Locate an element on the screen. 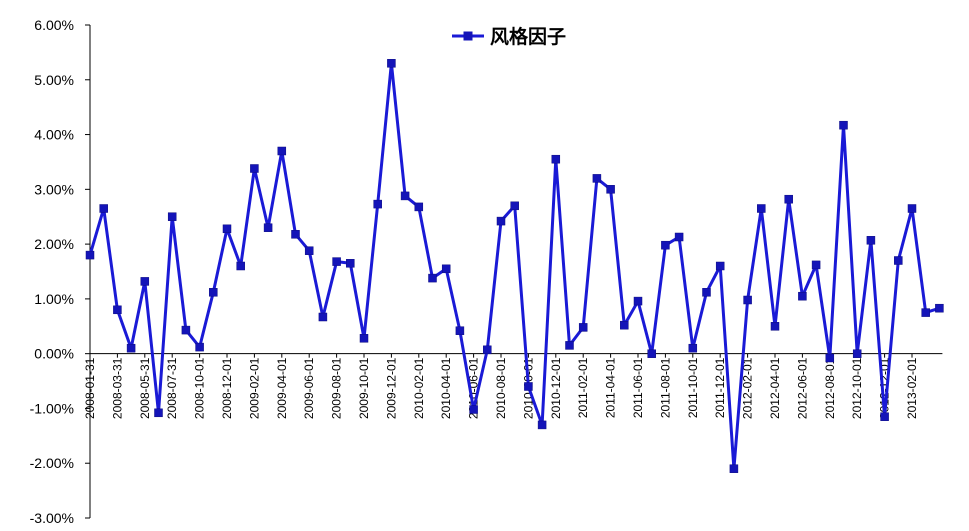 The image size is (969, 531). y-tick-label: -1.00% is located at coordinates (52, 408).